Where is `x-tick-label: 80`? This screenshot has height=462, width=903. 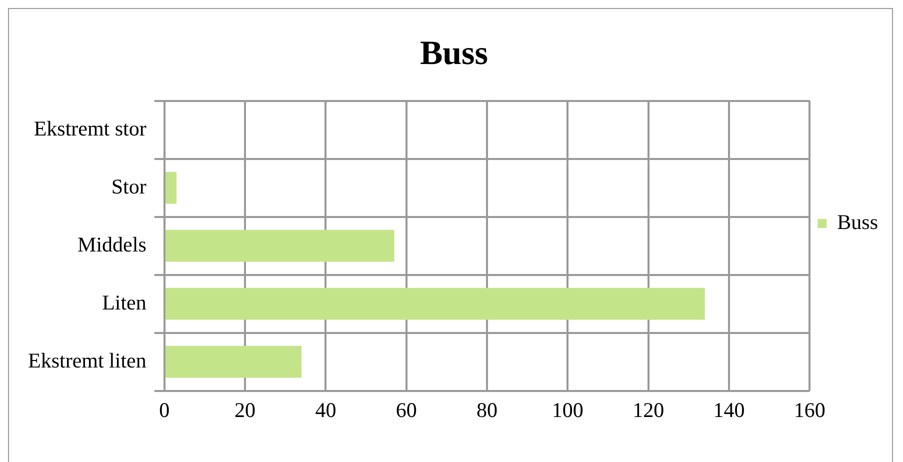
x-tick-label: 80 is located at coordinates (487, 410).